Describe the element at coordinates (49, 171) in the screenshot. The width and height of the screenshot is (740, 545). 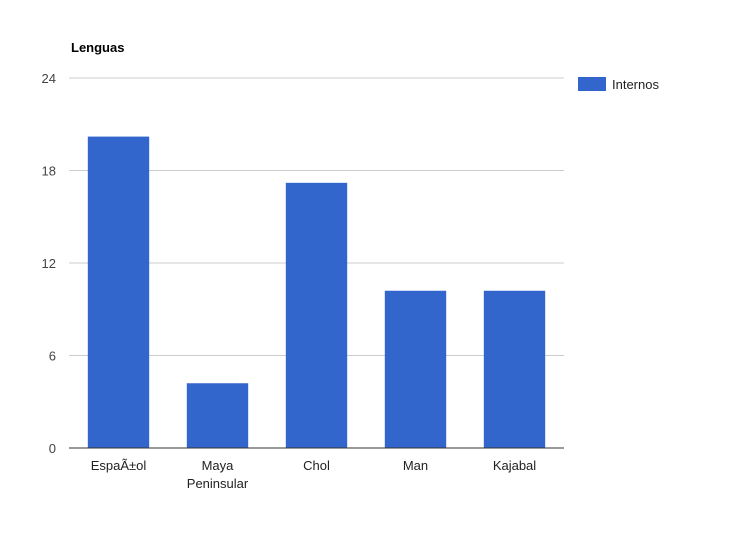
I see `y-tick-label: 18` at that location.